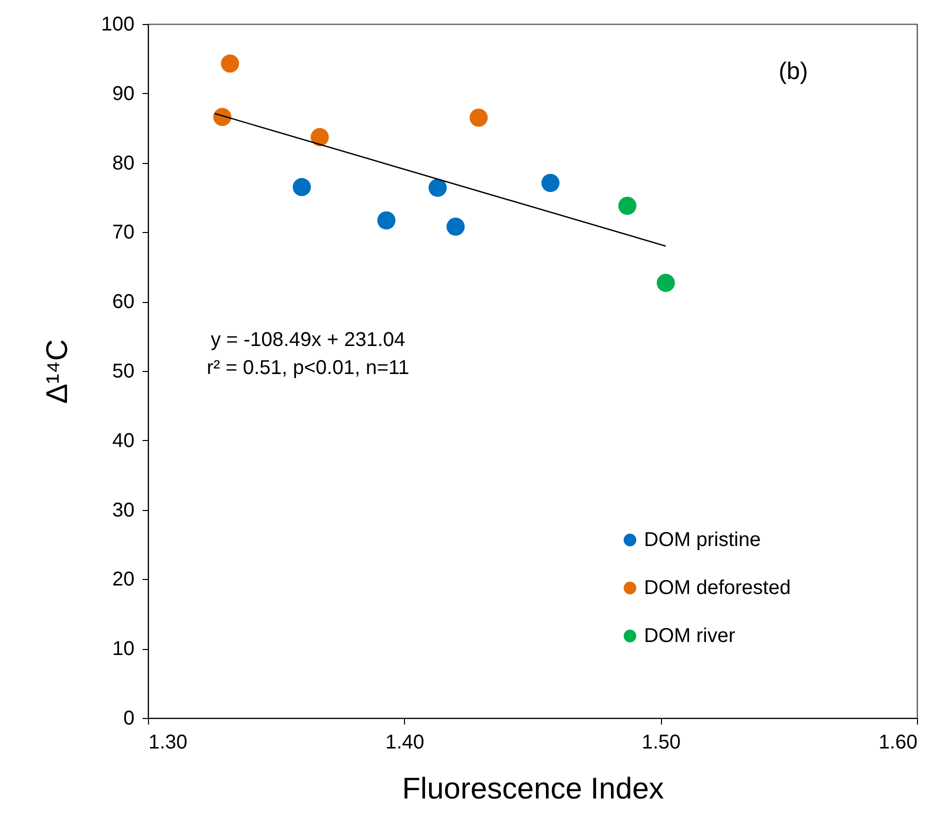  What do you see at coordinates (128, 719) in the screenshot?
I see `y-tick-label: 0` at bounding box center [128, 719].